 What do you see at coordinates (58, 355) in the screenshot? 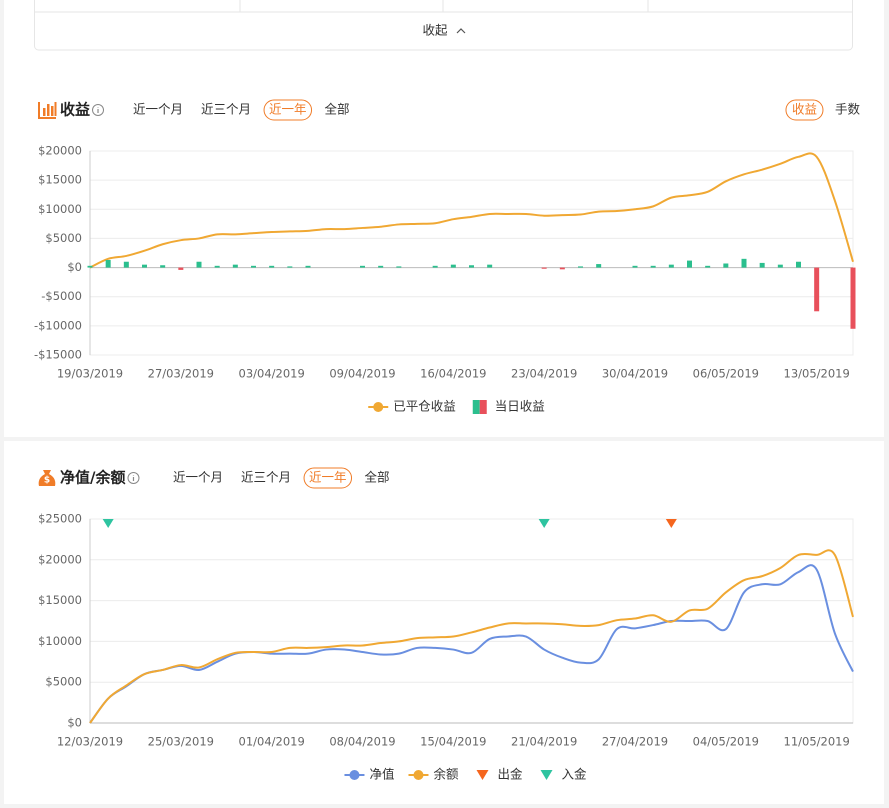
I see `y-tick-label: -$15000` at bounding box center [58, 355].